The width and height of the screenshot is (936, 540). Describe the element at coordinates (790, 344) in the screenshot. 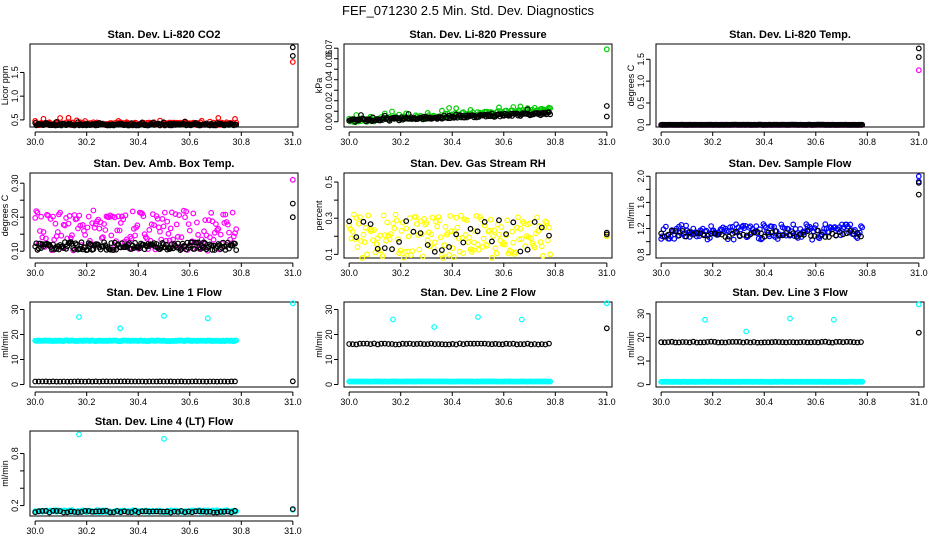

I see `plot-frame` at that location.